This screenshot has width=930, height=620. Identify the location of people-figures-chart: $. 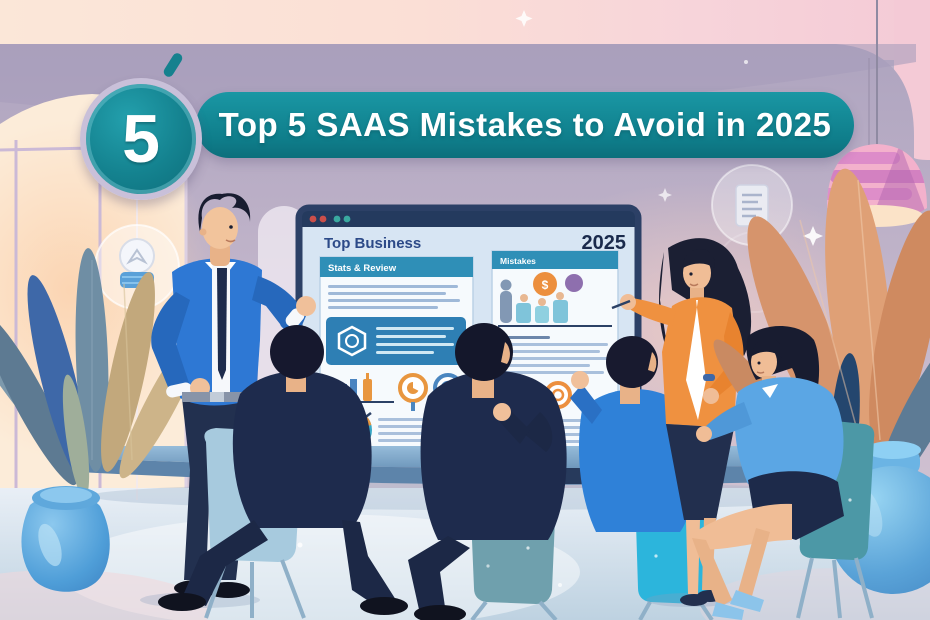
(555, 299).